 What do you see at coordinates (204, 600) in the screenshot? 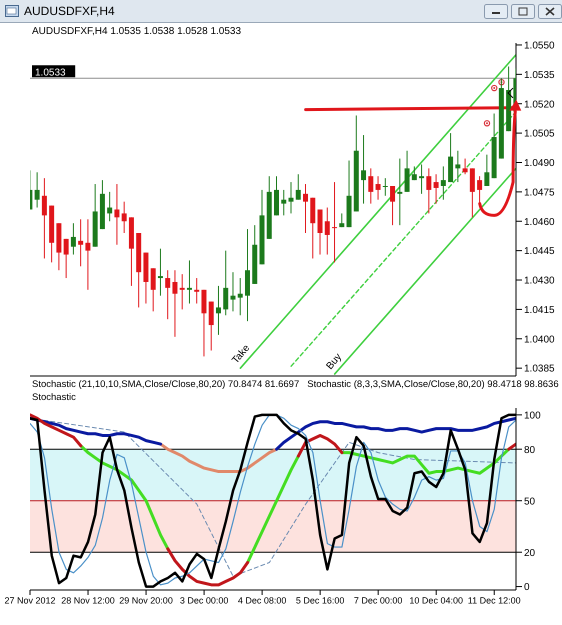
I see `x-tick-label: 3 Dec 00:00` at bounding box center [204, 600].